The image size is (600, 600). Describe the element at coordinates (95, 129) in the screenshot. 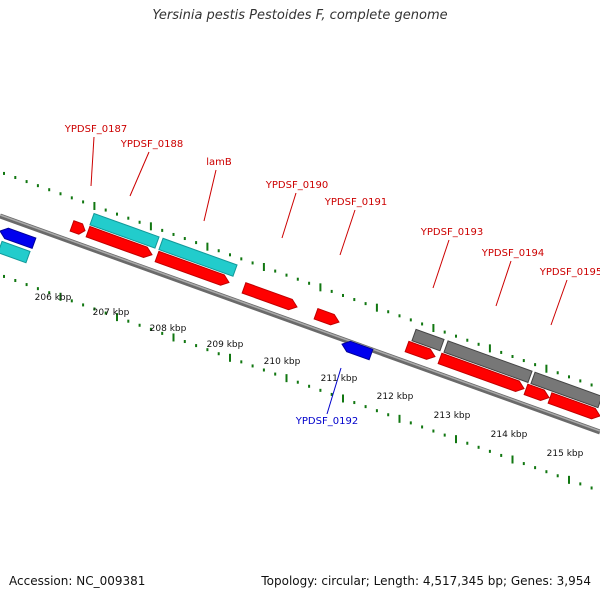

I see `gene-label: YPDSF_0187` at that location.